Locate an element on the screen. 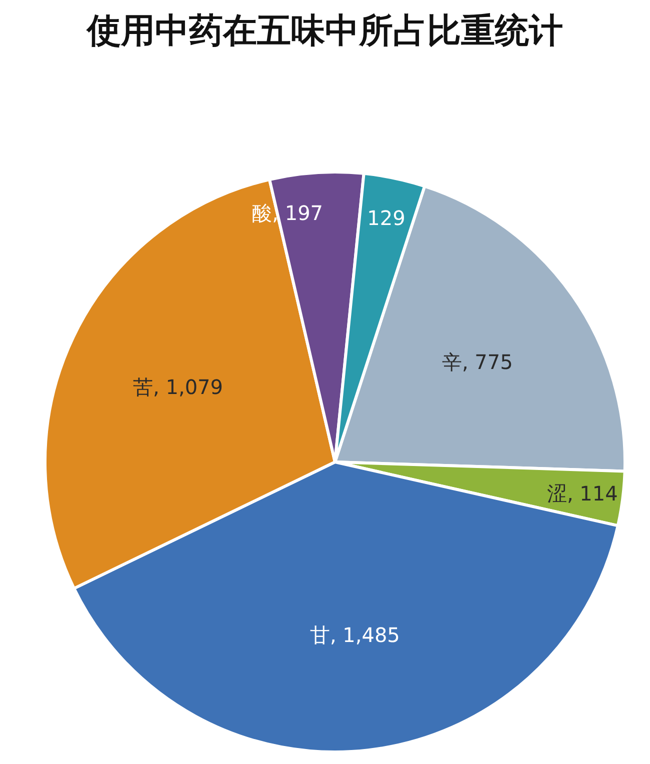 This screenshot has height=764, width=650. data-label: , 197 is located at coordinates (298, 213).